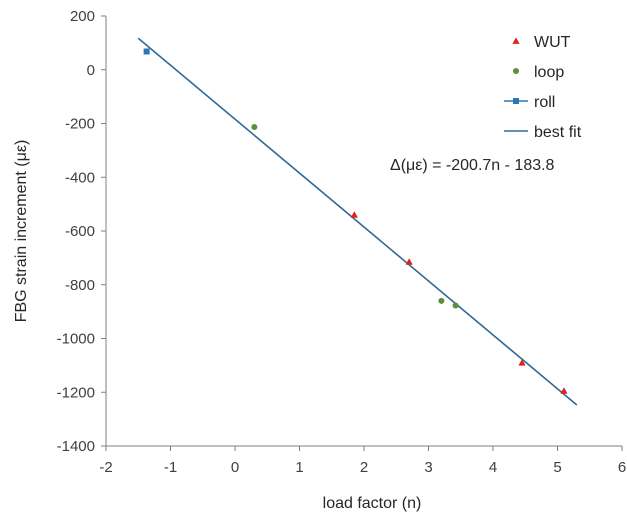  Describe the element at coordinates (493, 467) in the screenshot. I see `x-tick-label: 4` at that location.